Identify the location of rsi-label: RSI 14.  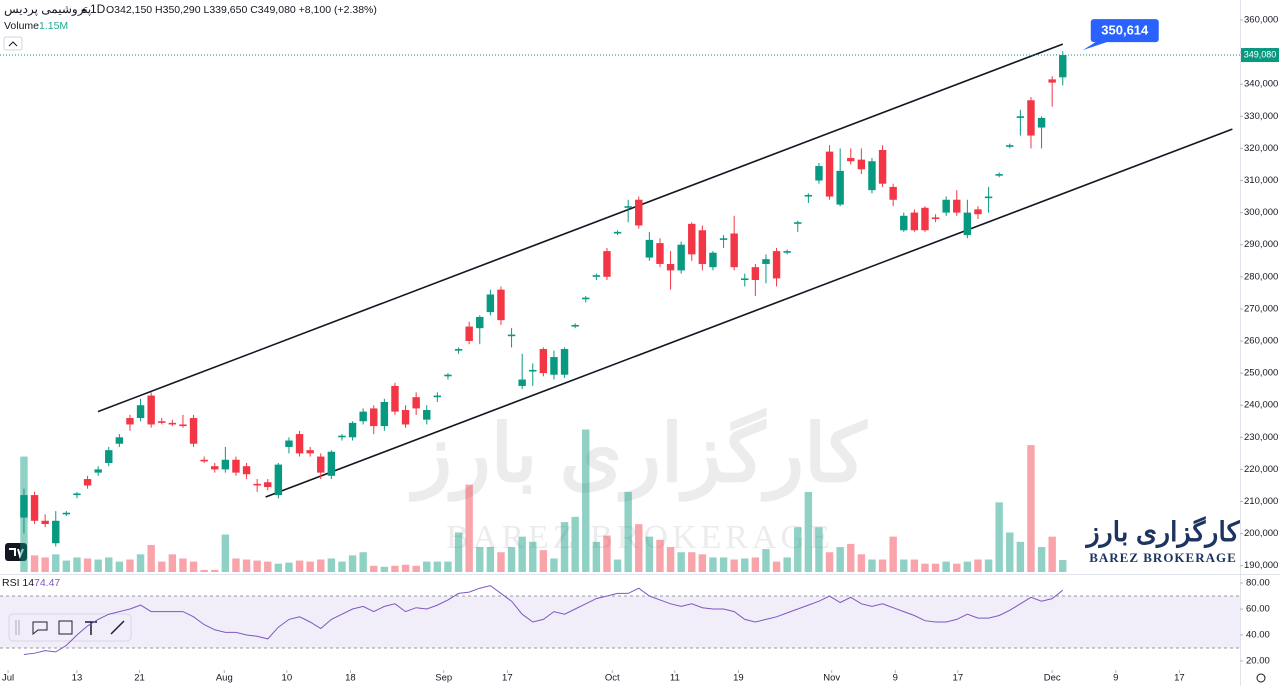
(18, 583).